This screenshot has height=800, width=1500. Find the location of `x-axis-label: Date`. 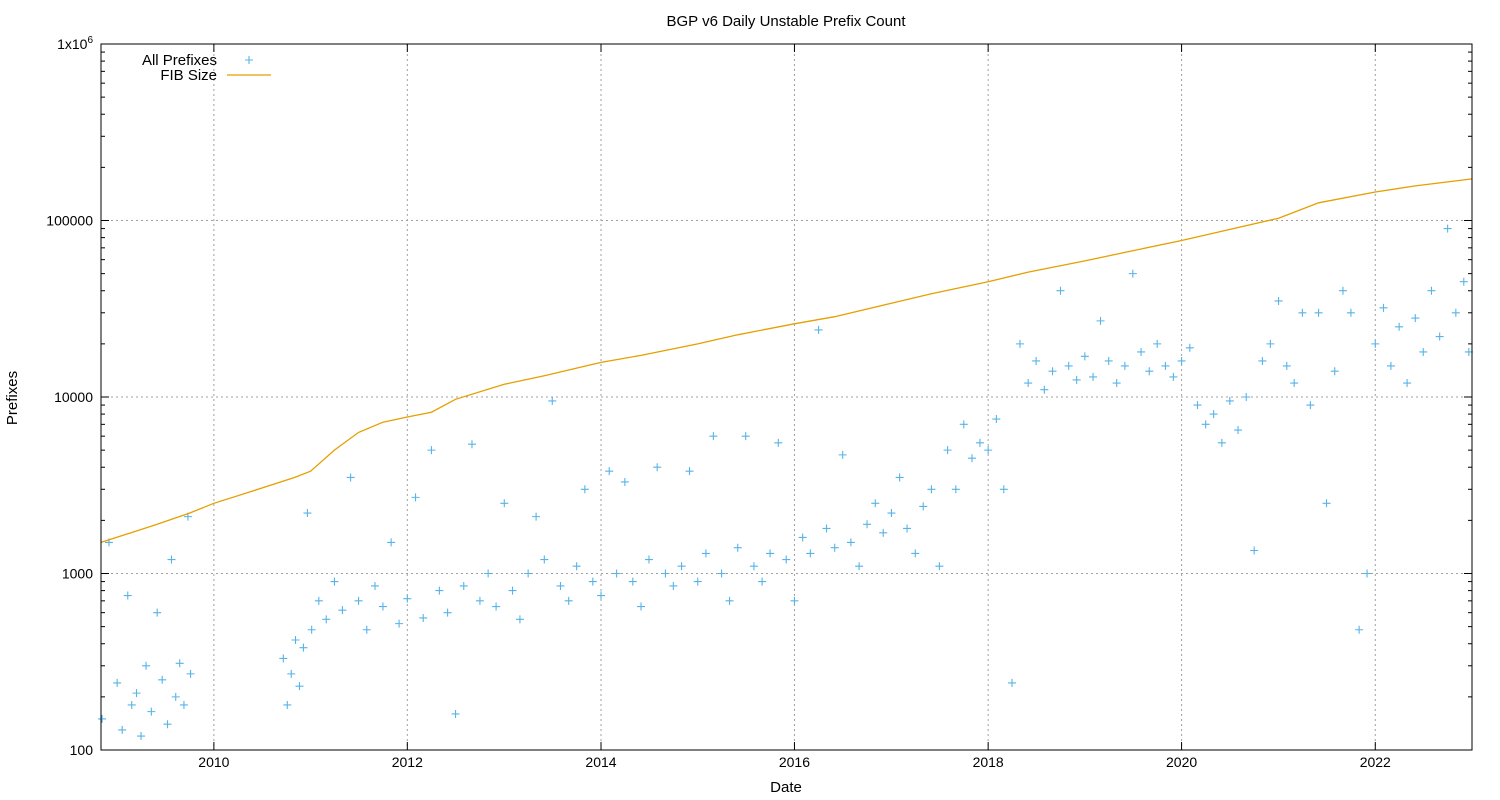

x-axis-label: Date is located at coordinates (786, 787).